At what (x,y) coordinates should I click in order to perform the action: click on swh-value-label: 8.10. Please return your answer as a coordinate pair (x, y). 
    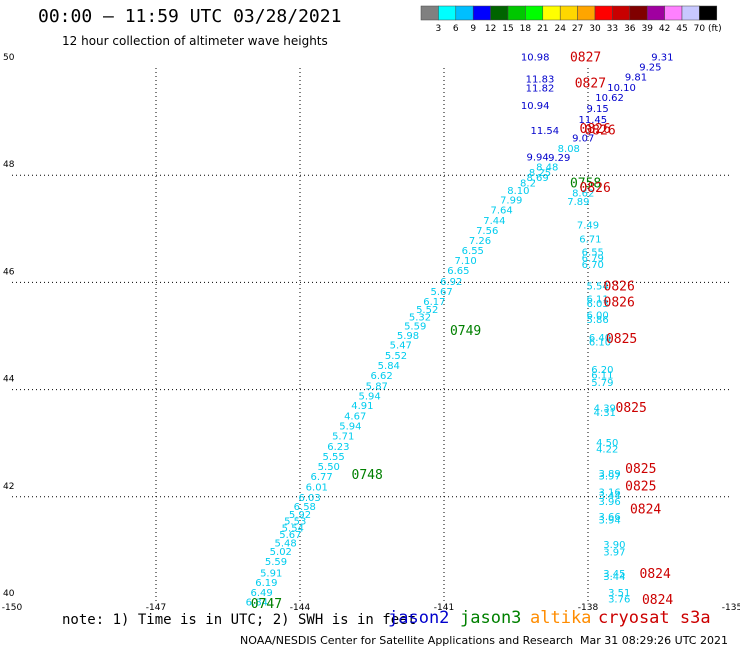
    Looking at the image, I should click on (518, 191).